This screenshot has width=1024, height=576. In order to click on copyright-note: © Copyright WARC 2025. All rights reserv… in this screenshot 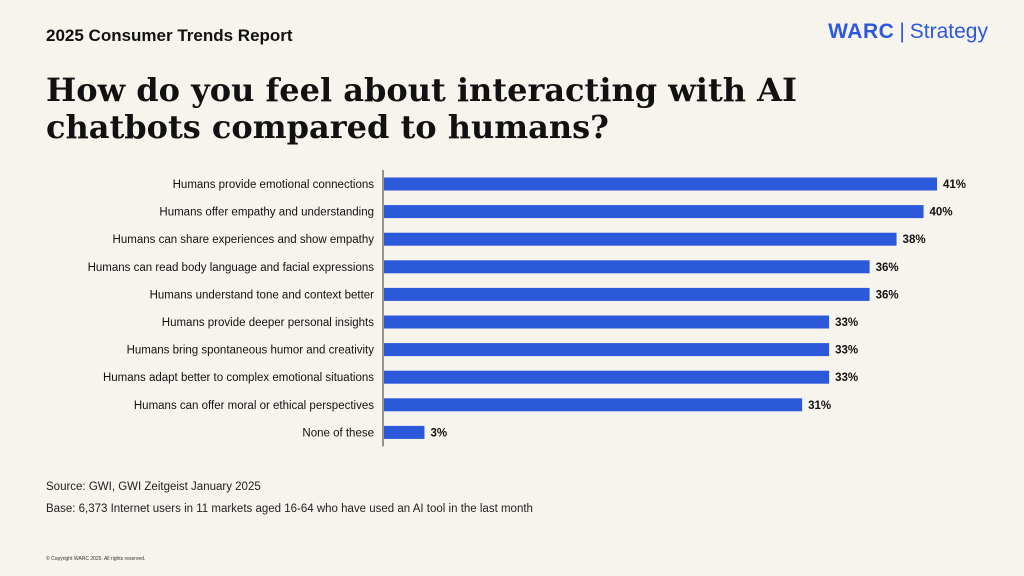, I will do `click(96, 559)`.